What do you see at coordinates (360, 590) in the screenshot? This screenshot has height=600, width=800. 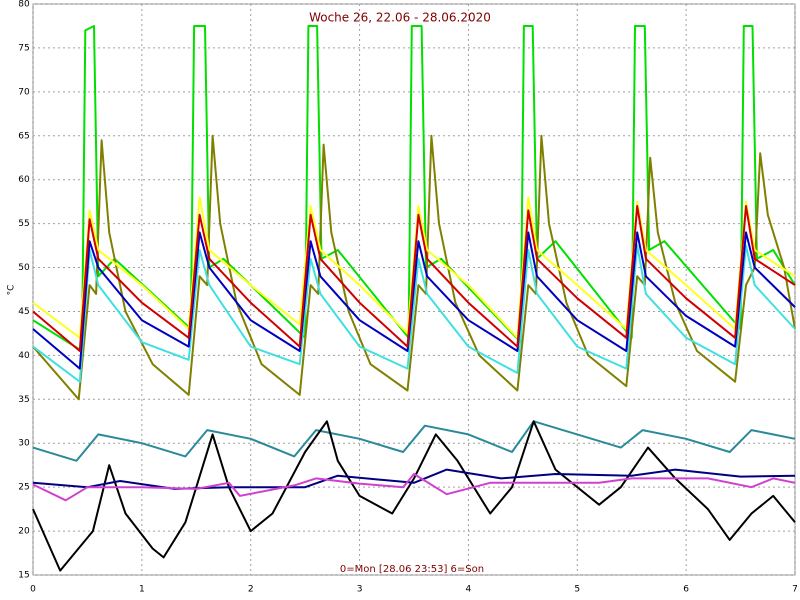 I see `x-tick-label: 3` at bounding box center [360, 590].